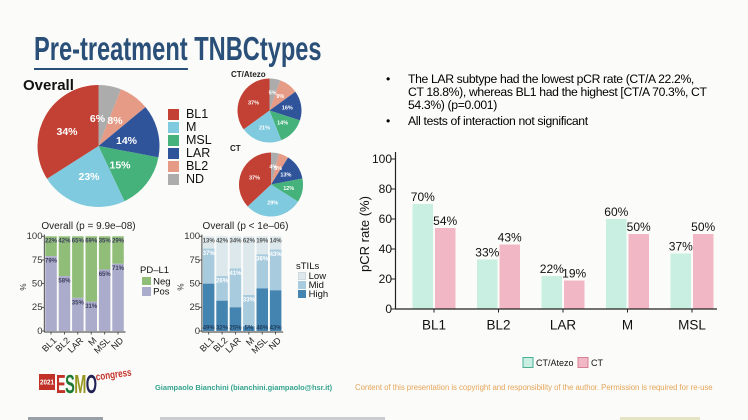  Describe the element at coordinates (288, 189) in the screenshot. I see `svg-text: 12%` at that location.